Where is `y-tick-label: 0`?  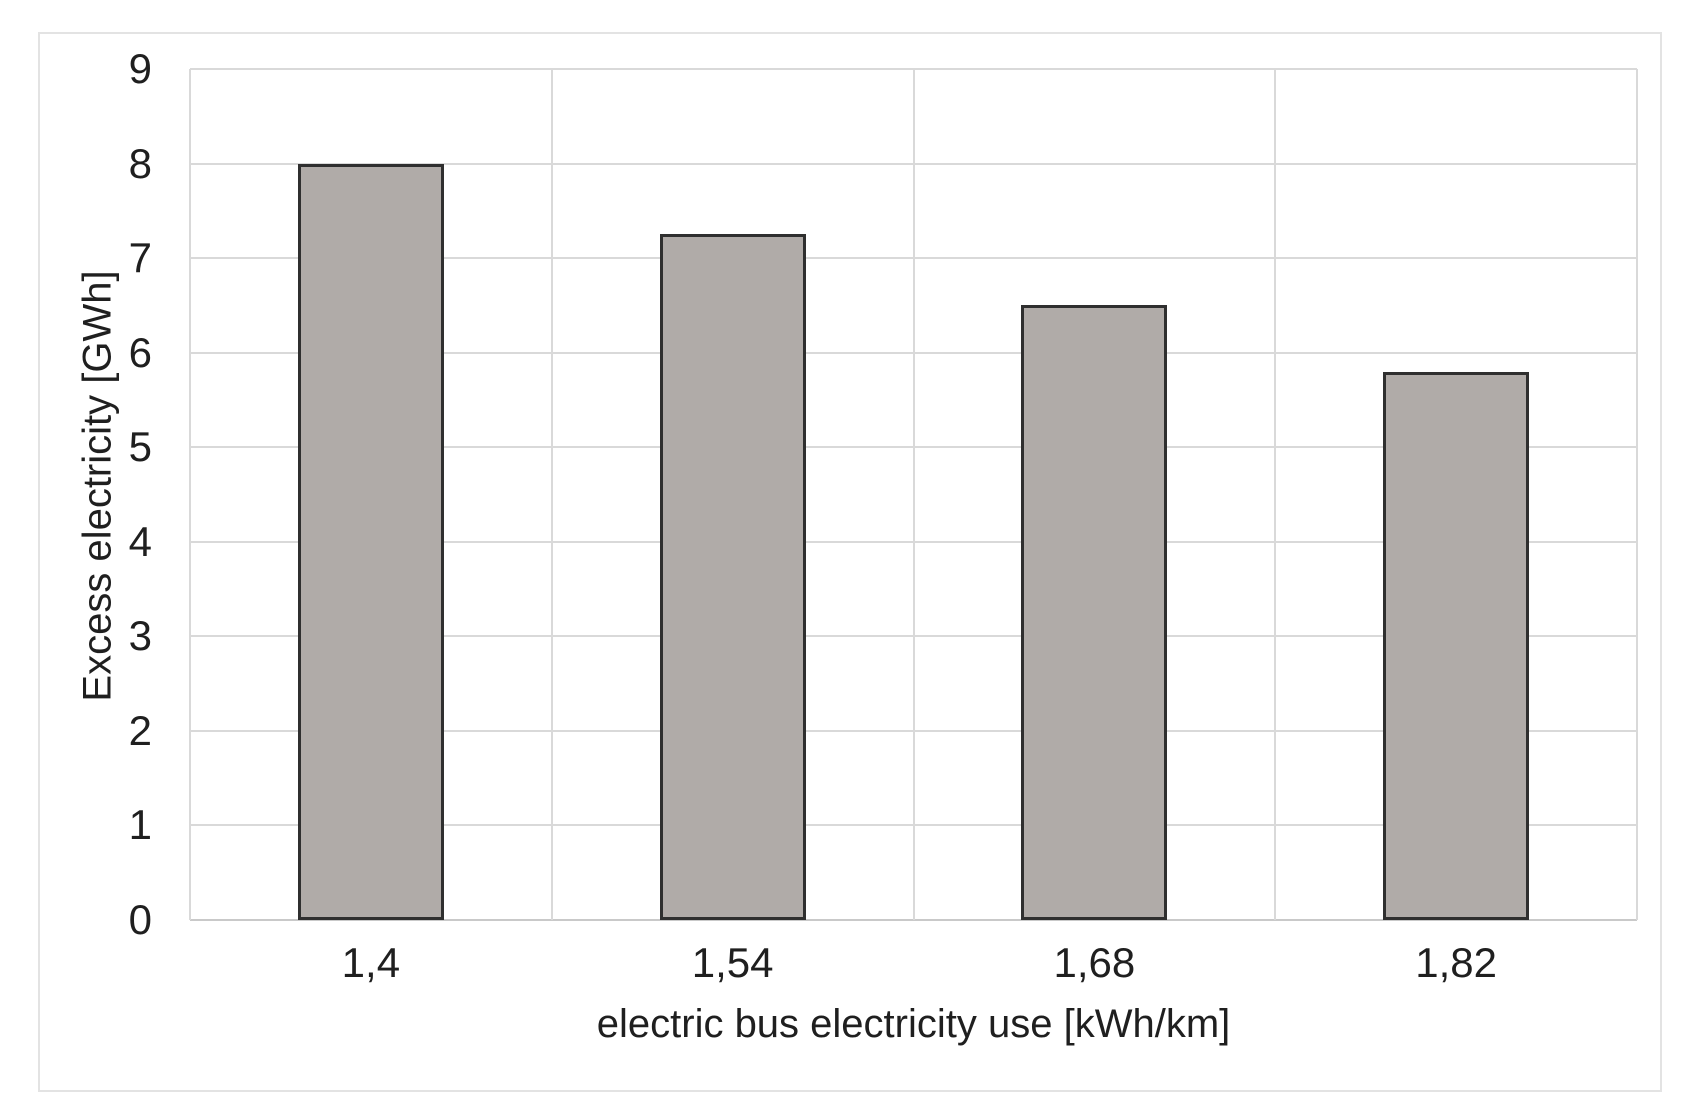
y-tick-label: 0 is located at coordinates (140, 919).